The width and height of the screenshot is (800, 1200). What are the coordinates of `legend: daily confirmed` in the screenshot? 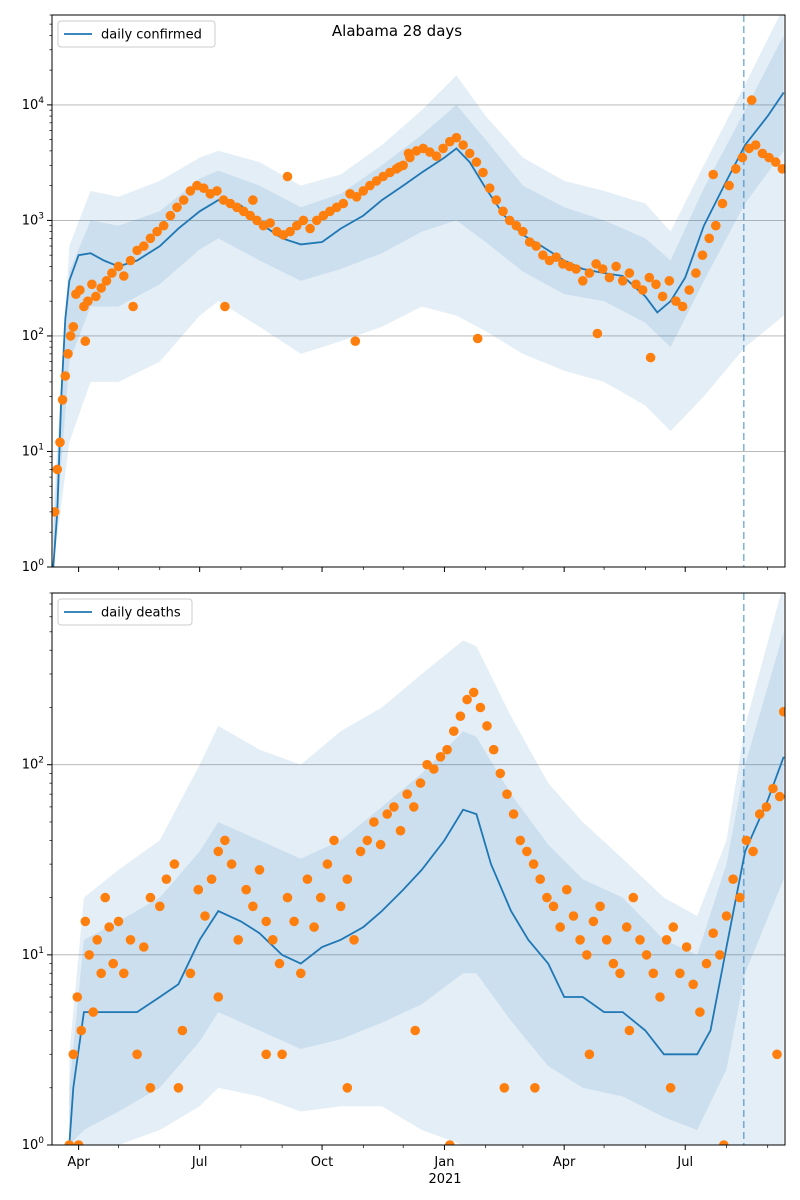 It's located at (136, 34).